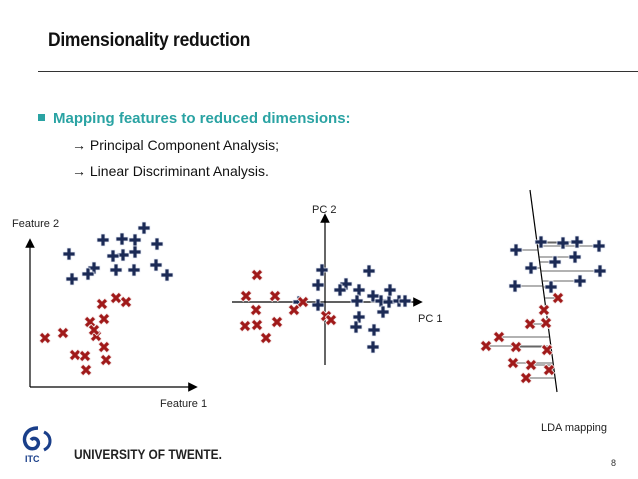  What do you see at coordinates (148, 454) in the screenshot?
I see `footer-university: UNIVERSITY OF TWENTE.` at bounding box center [148, 454].